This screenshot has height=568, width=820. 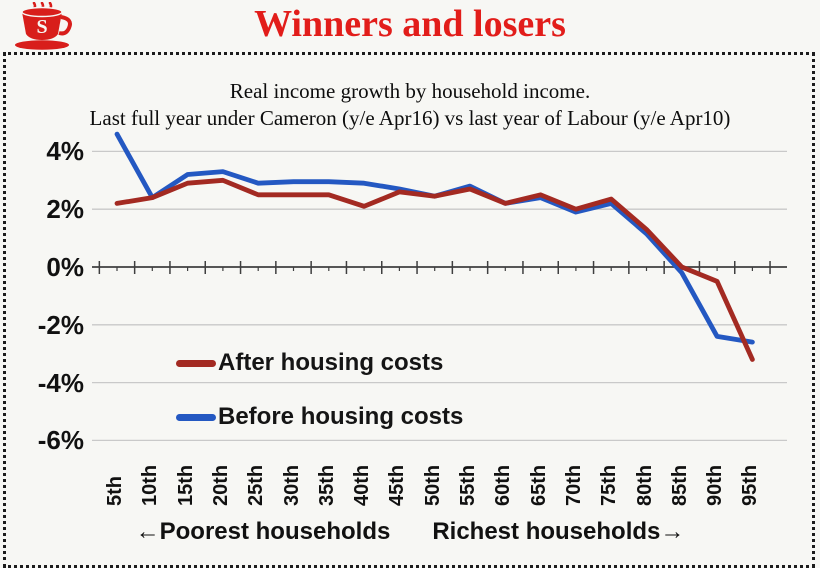 What do you see at coordinates (362, 485) in the screenshot?
I see `x-tick-label: 40th` at bounding box center [362, 485].